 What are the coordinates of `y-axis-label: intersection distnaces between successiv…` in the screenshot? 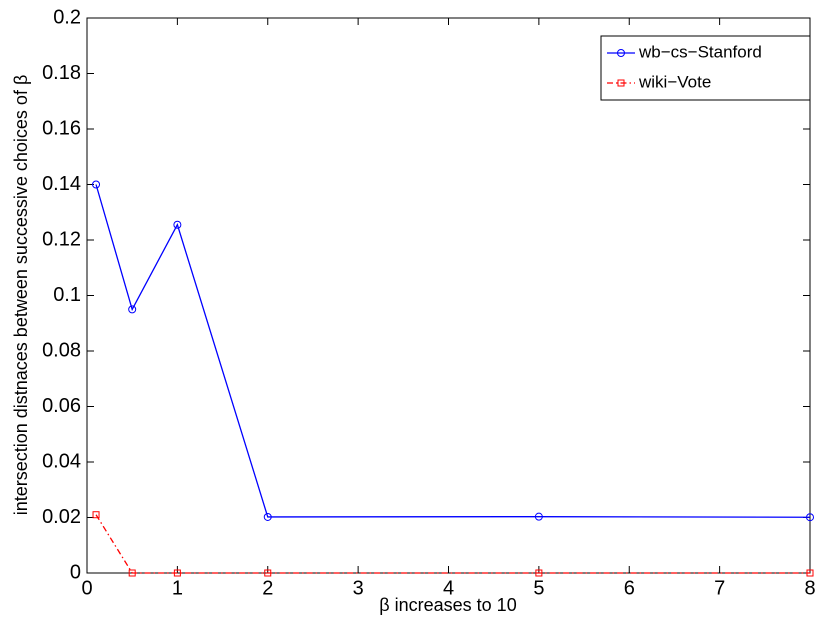 It's located at (21, 295).